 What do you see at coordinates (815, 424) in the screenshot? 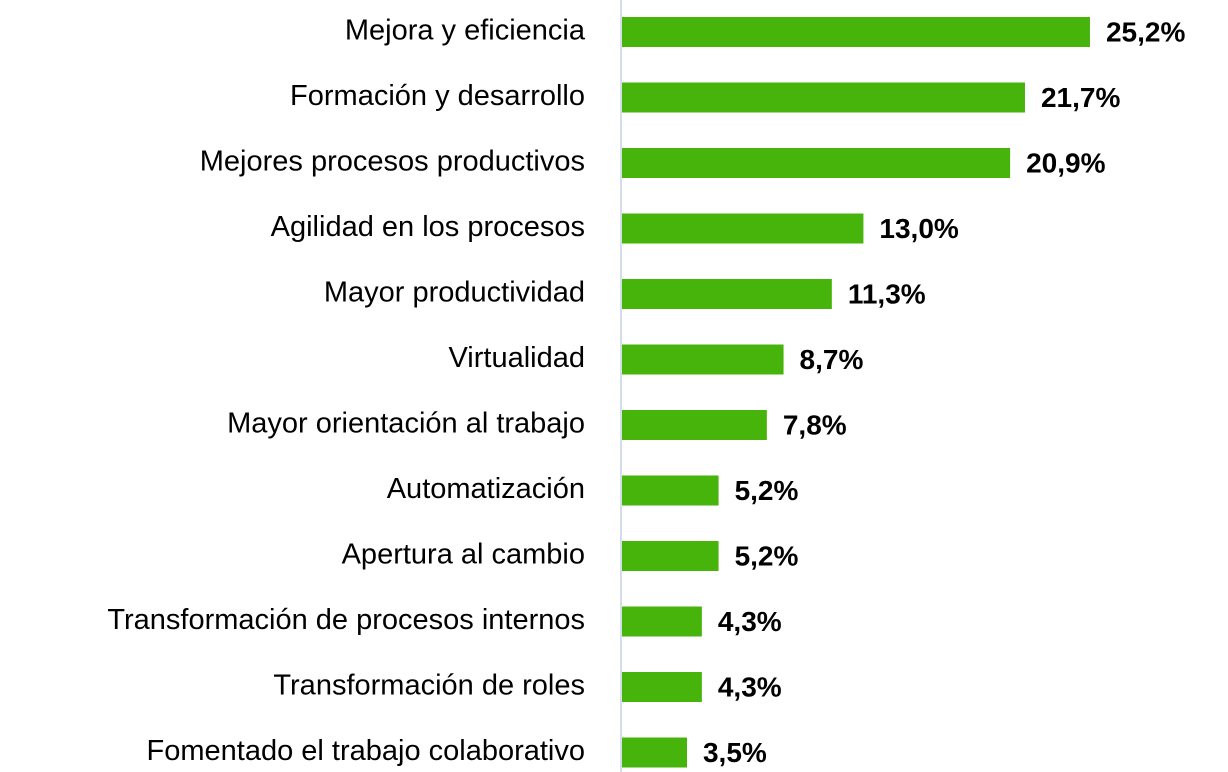
I see `value-label: 7,8%` at bounding box center [815, 424].